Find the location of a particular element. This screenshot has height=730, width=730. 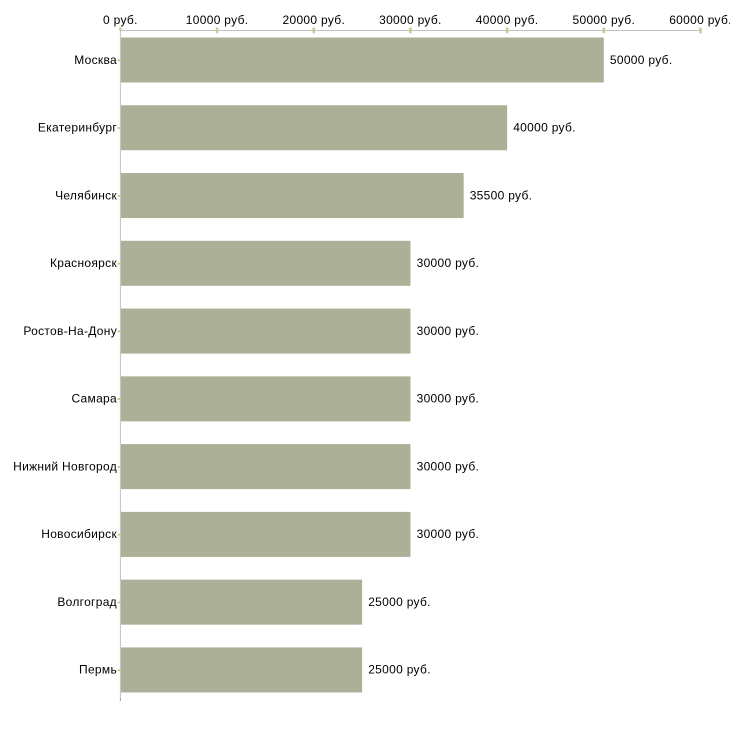

svg-text: Нижний Новгород is located at coordinates (65, 466).